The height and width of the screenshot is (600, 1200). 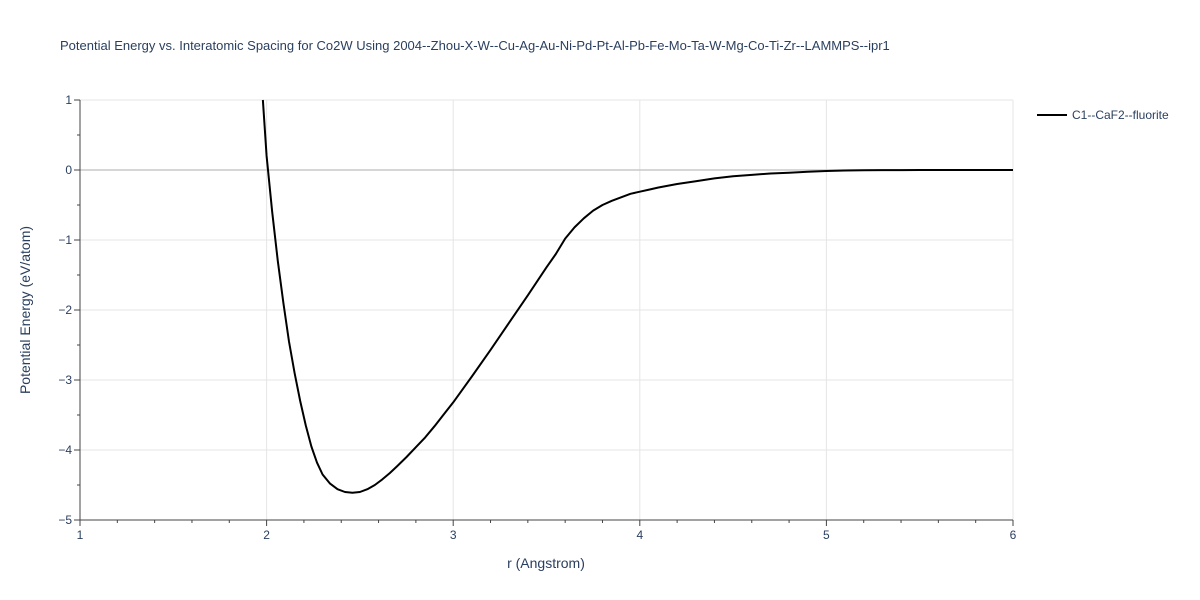 I want to click on y-tick-label: −2, so click(x=65, y=310).